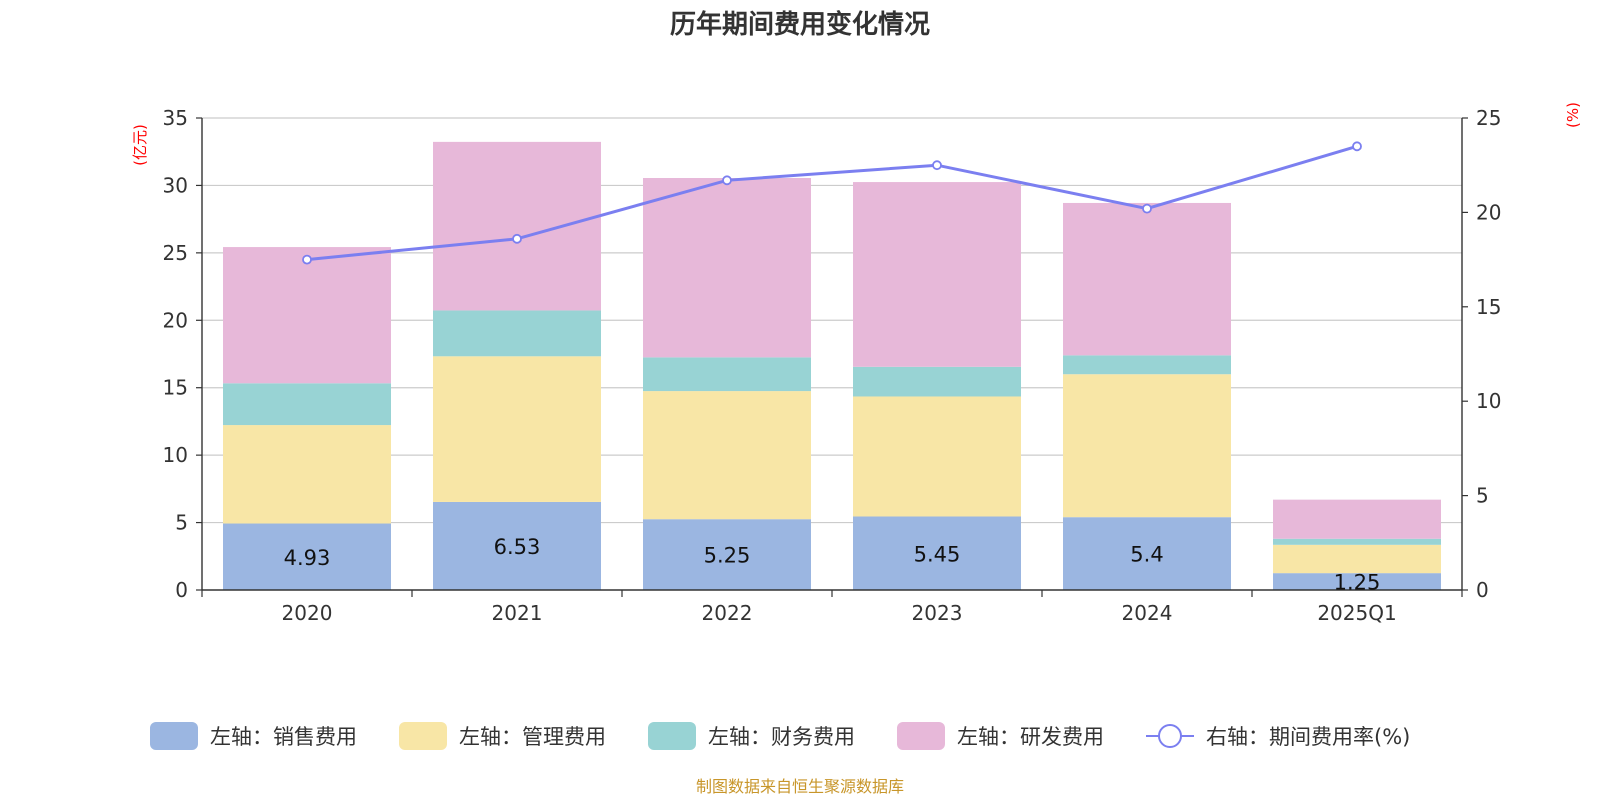  Describe the element at coordinates (181, 523) in the screenshot. I see `left-tick-label: 5` at that location.